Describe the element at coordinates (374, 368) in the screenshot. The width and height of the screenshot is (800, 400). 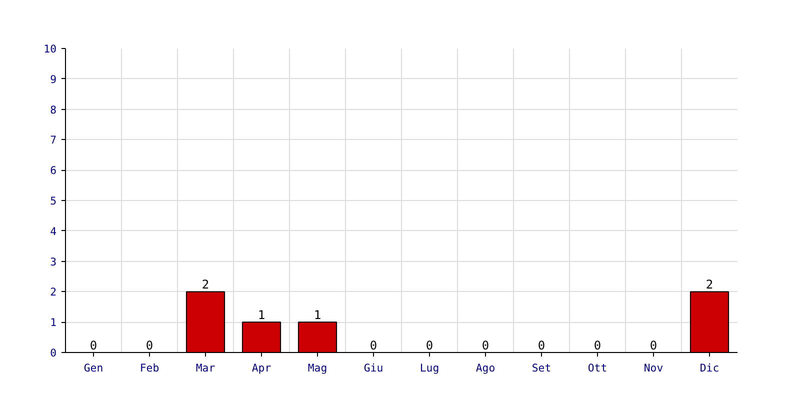
I see `x-tick-label: Giu` at that location.